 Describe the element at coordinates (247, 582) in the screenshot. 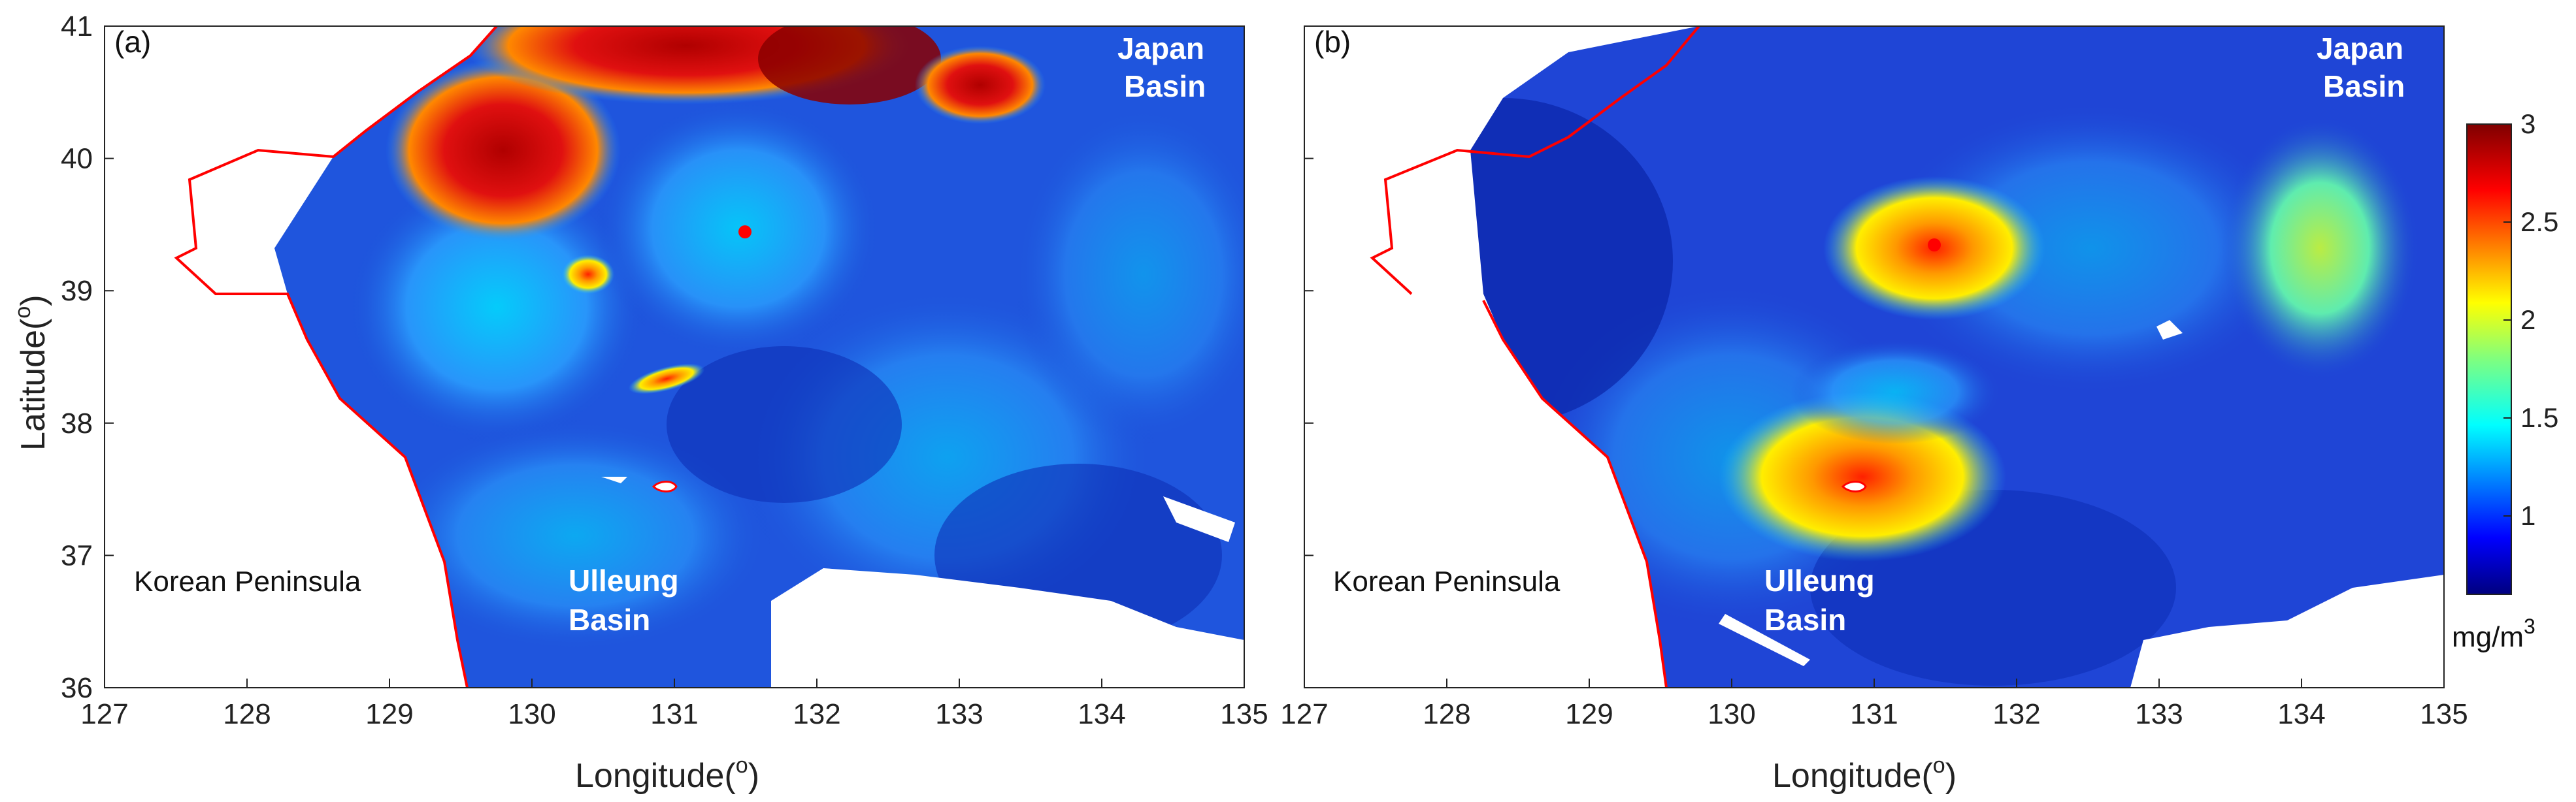

I see `label-korean-peninsula-a: Korean Peninsula` at that location.